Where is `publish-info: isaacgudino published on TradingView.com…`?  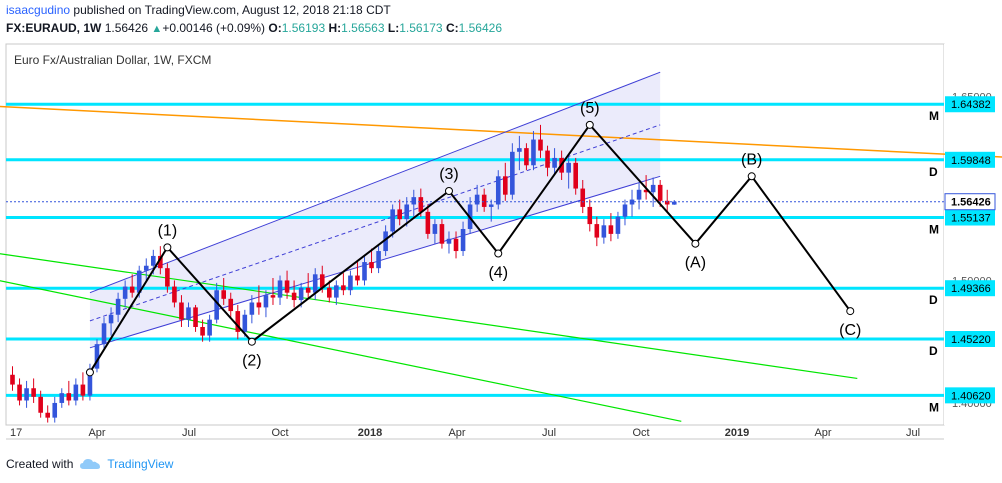 publish-info: isaacgudino published on TradingView.com… is located at coordinates (198, 10).